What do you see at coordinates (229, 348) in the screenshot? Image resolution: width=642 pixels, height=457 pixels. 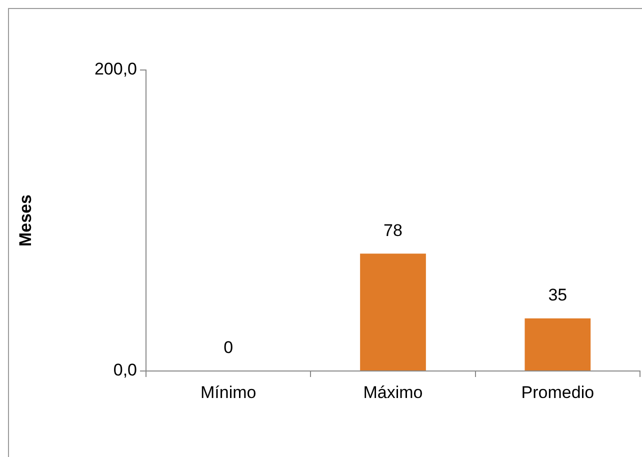 I see `data-label: 0` at bounding box center [229, 348].